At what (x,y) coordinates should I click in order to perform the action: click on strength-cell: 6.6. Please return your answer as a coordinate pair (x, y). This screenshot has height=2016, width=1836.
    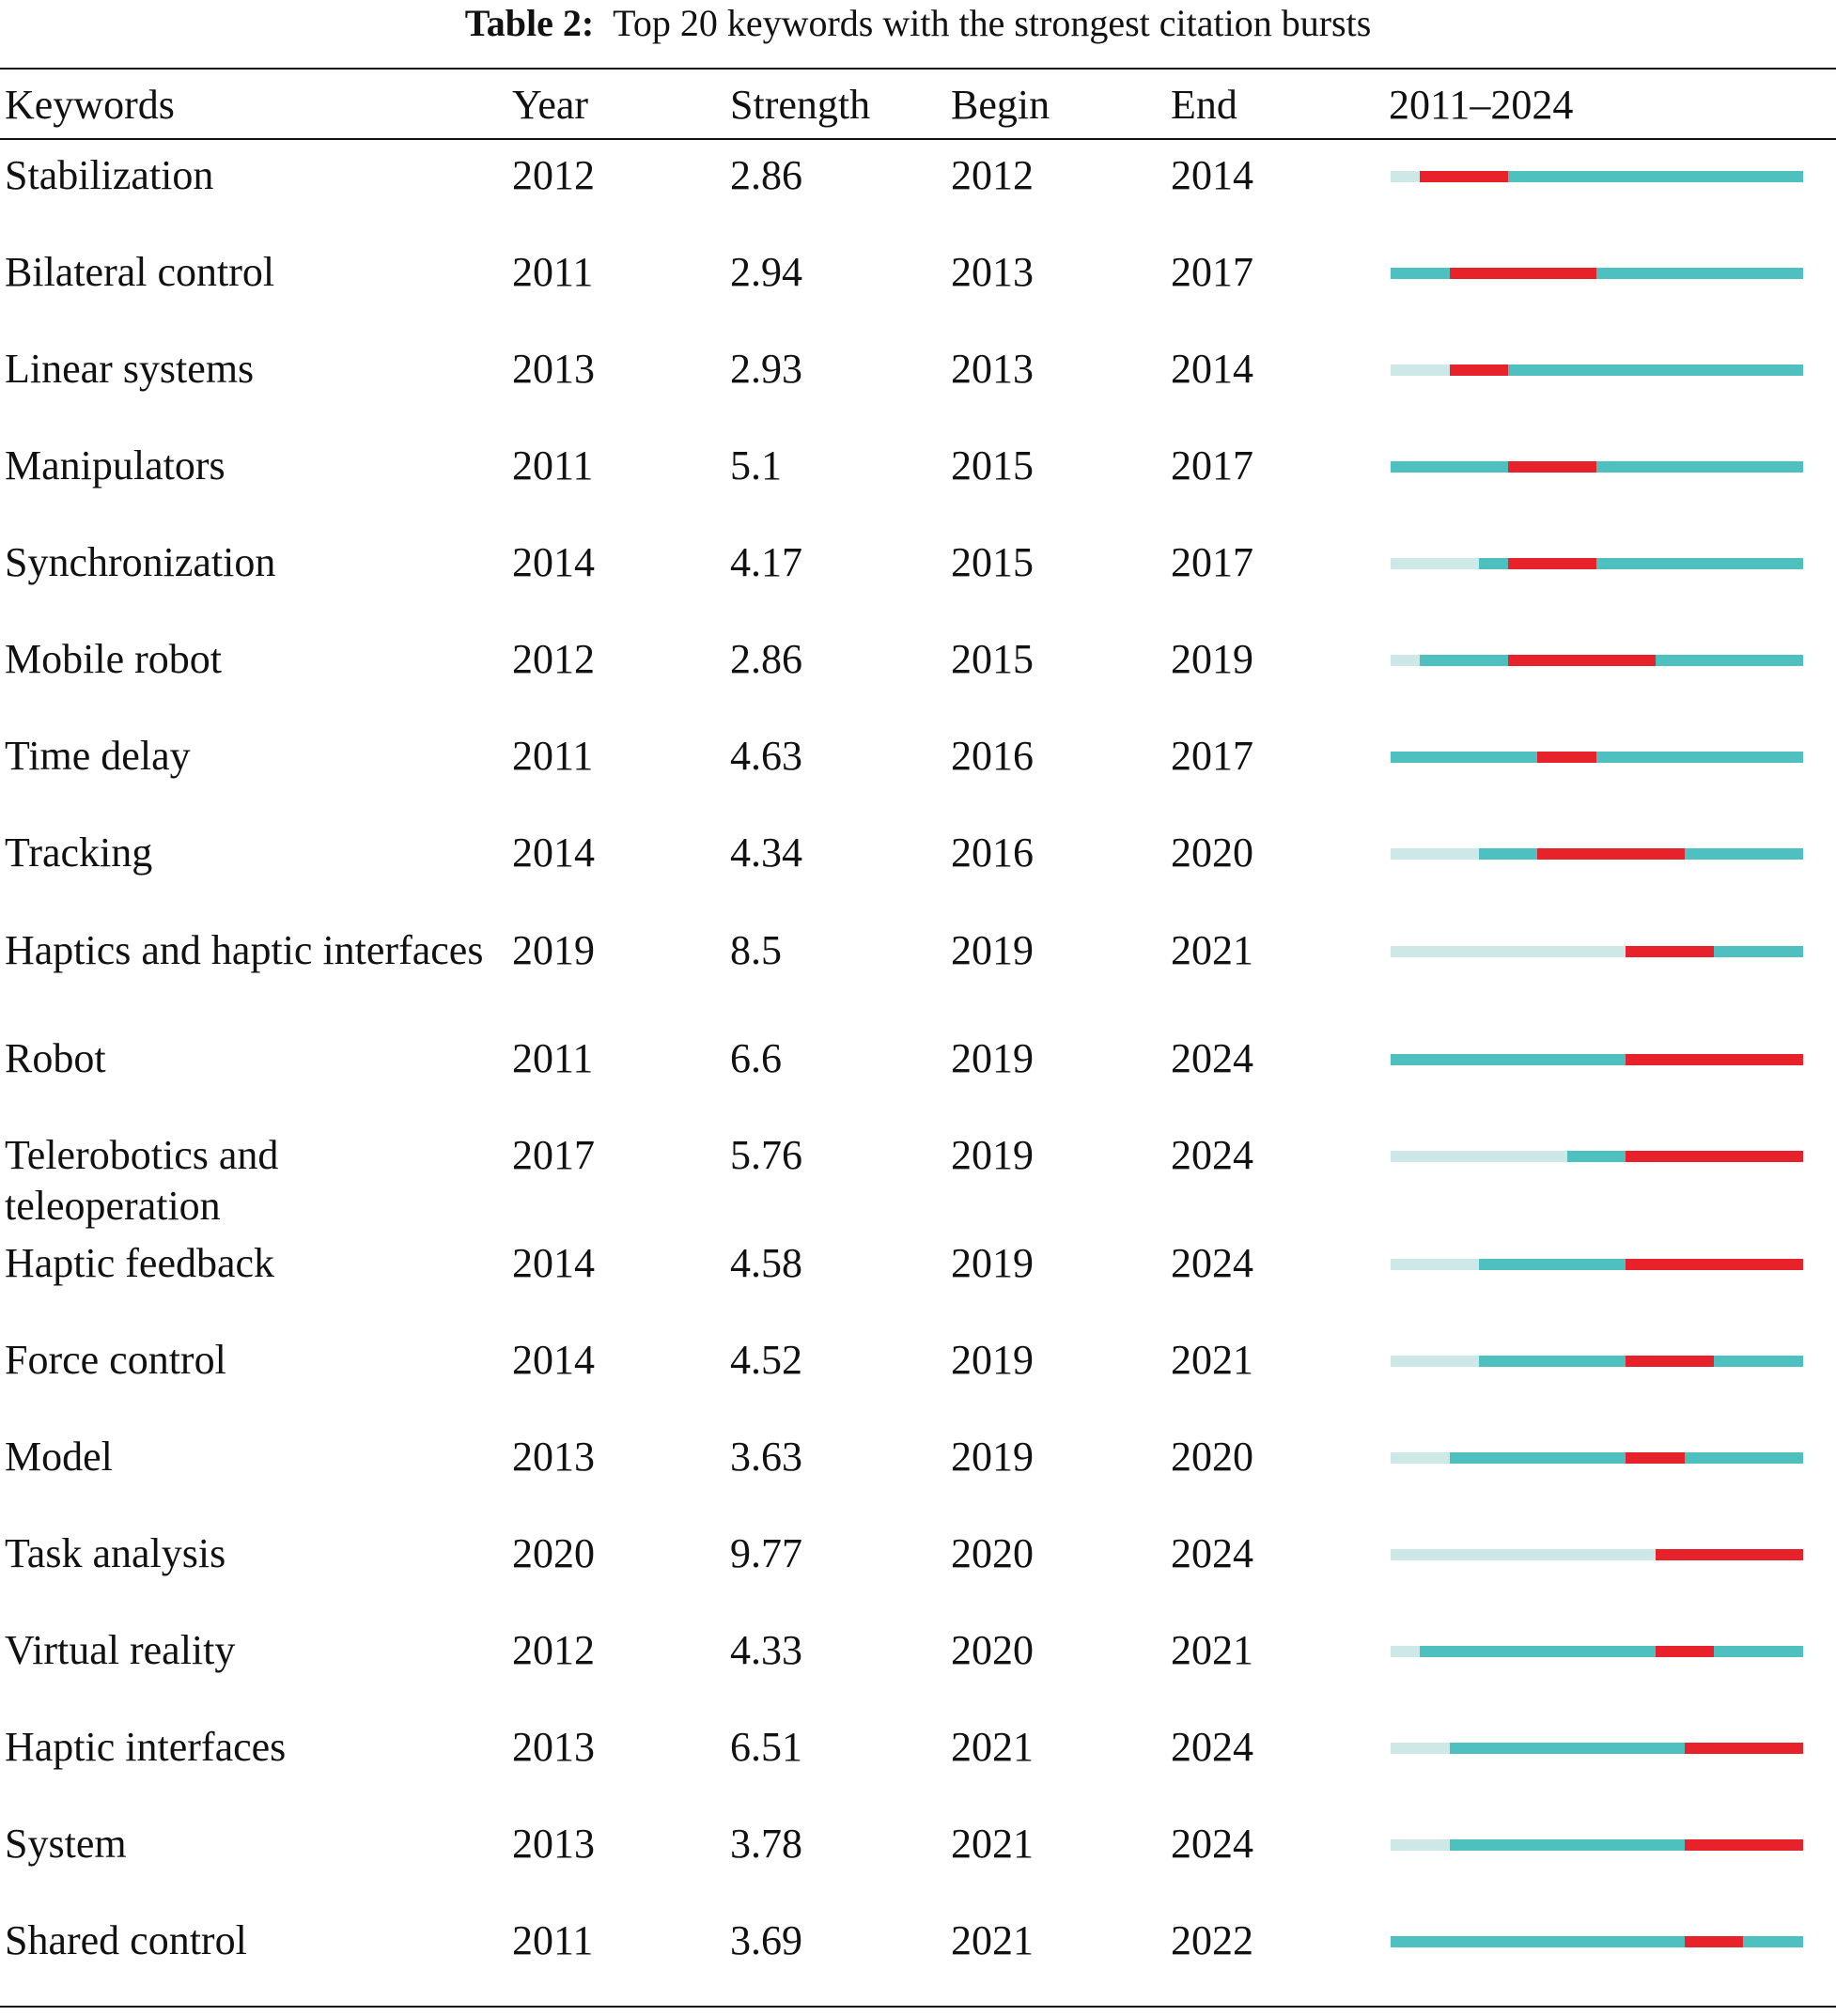
    Looking at the image, I should click on (756, 1058).